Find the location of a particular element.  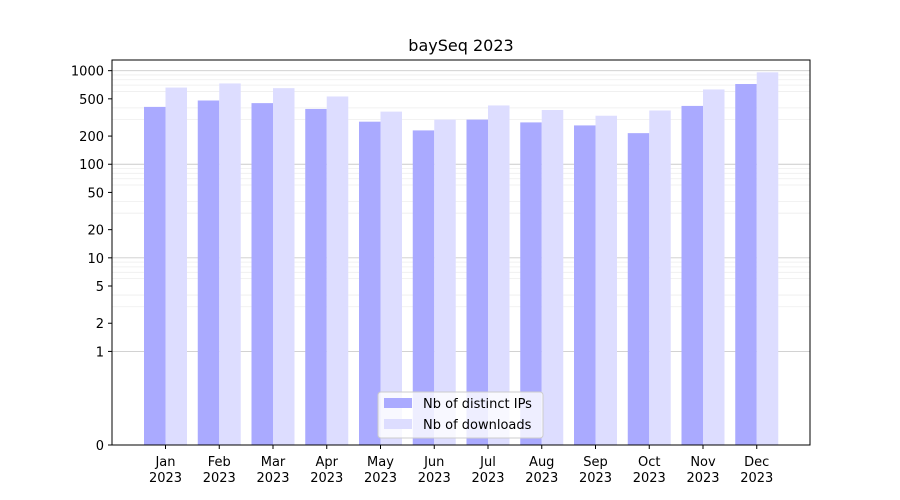

bar-downloads-jan is located at coordinates (176, 266).